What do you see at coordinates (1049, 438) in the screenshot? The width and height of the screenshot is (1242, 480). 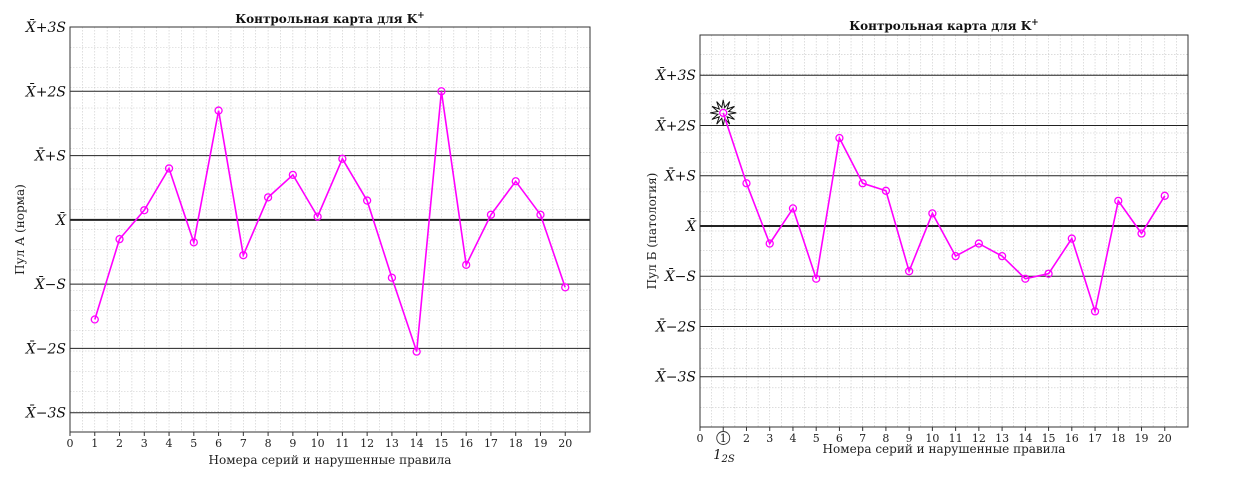 I see `x-tick-label: 15` at bounding box center [1049, 438].